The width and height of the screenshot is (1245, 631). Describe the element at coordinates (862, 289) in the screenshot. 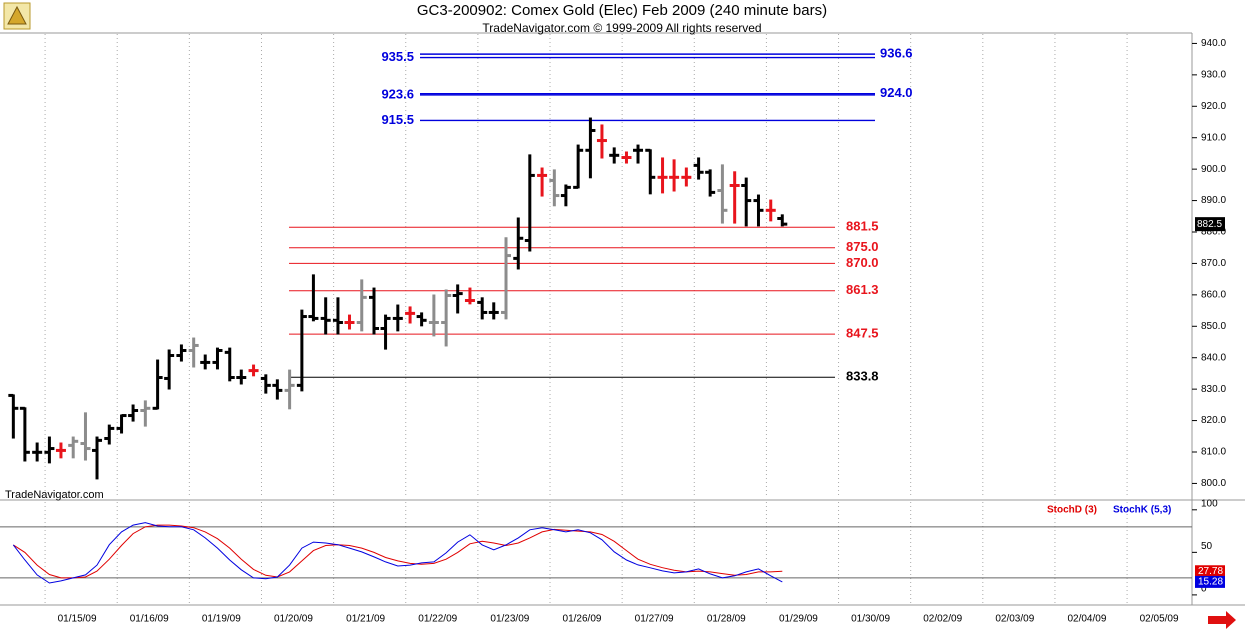

I see `level-label: 861.3` at that location.